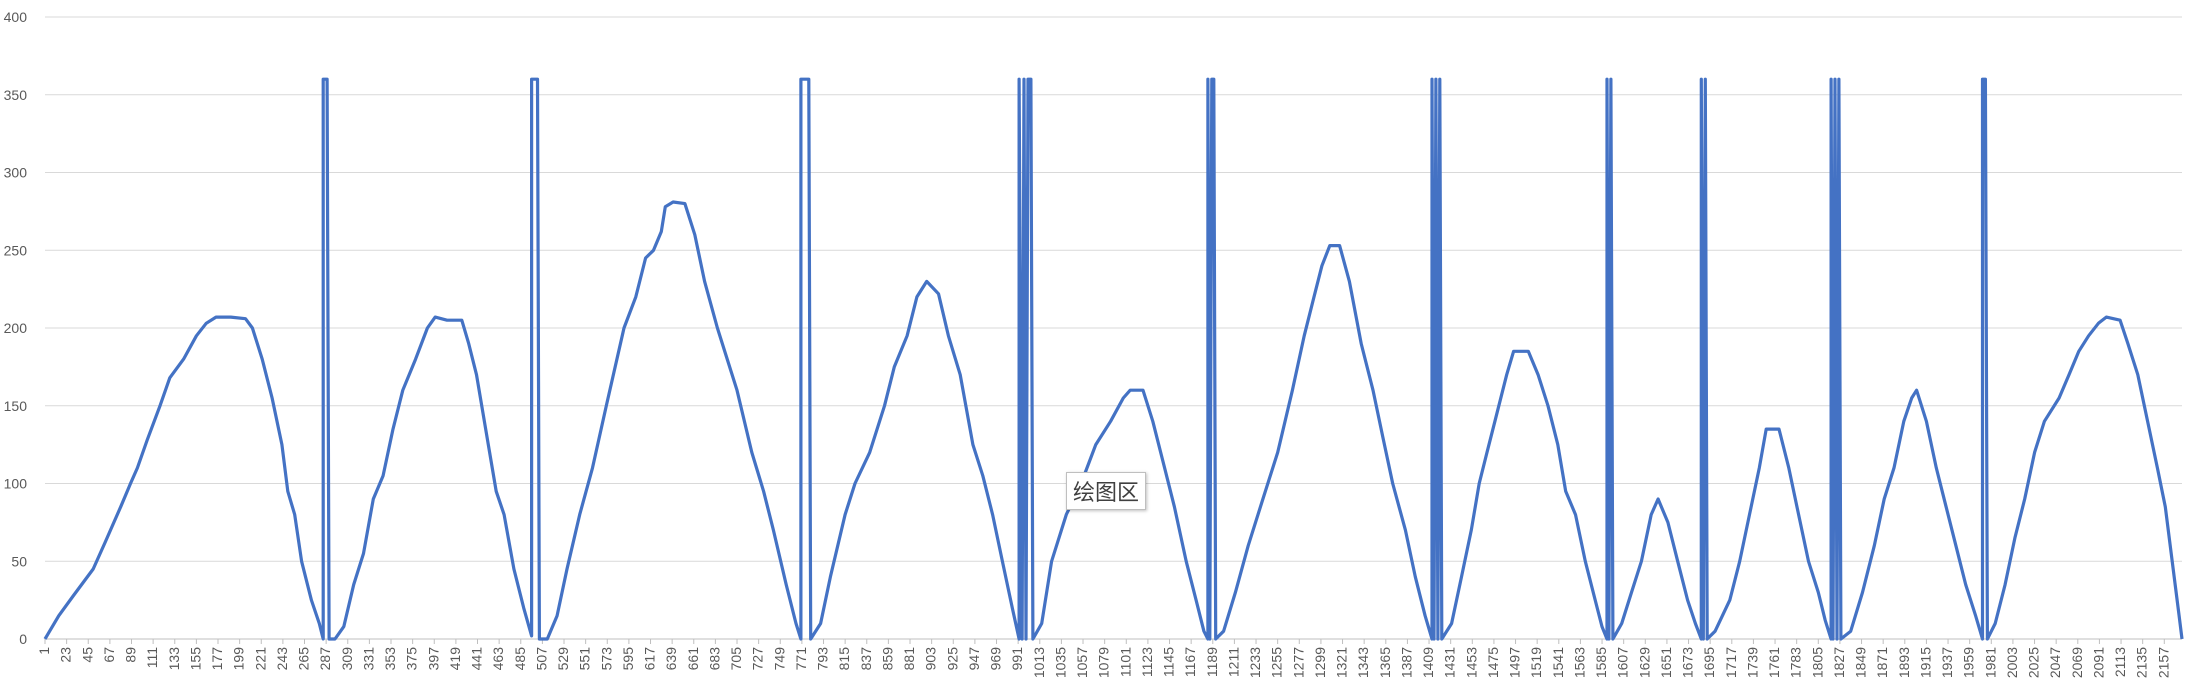 The height and width of the screenshot is (694, 2195). What do you see at coordinates (477, 659) in the screenshot?
I see `x-tick-label: 441` at bounding box center [477, 659].